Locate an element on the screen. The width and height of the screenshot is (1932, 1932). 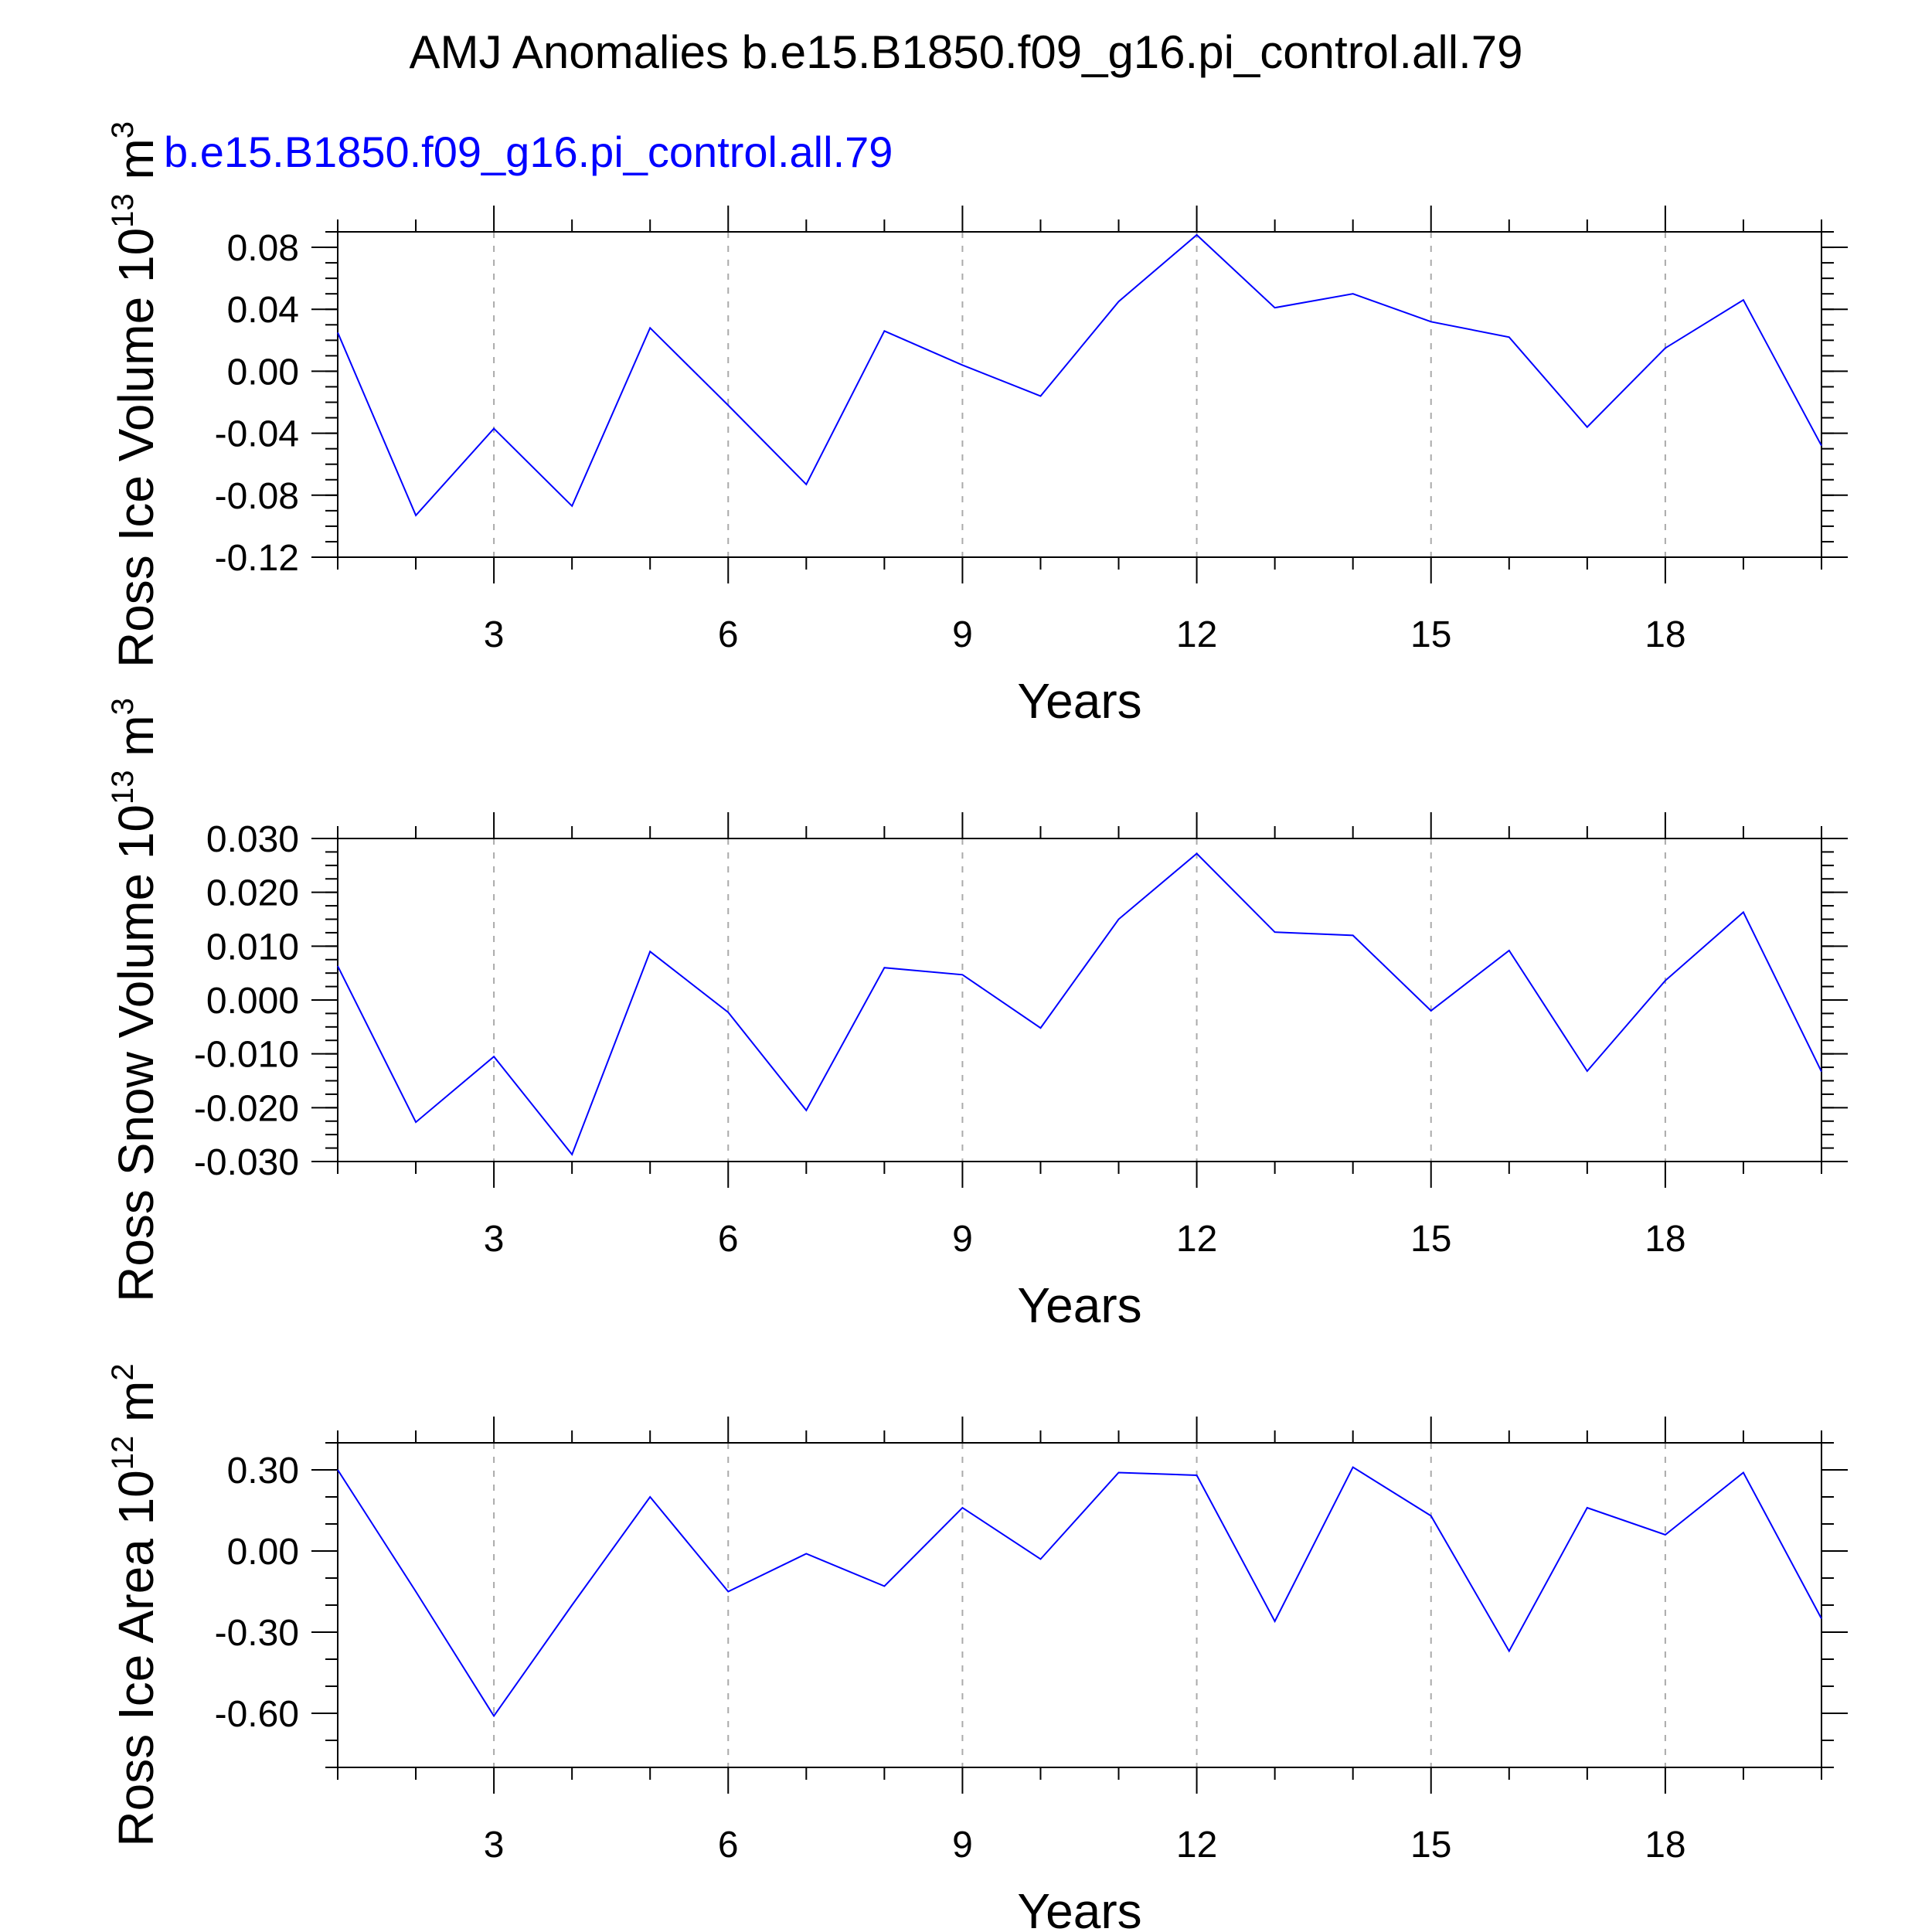
y-tick-label: 0.010 is located at coordinates (253, 948).